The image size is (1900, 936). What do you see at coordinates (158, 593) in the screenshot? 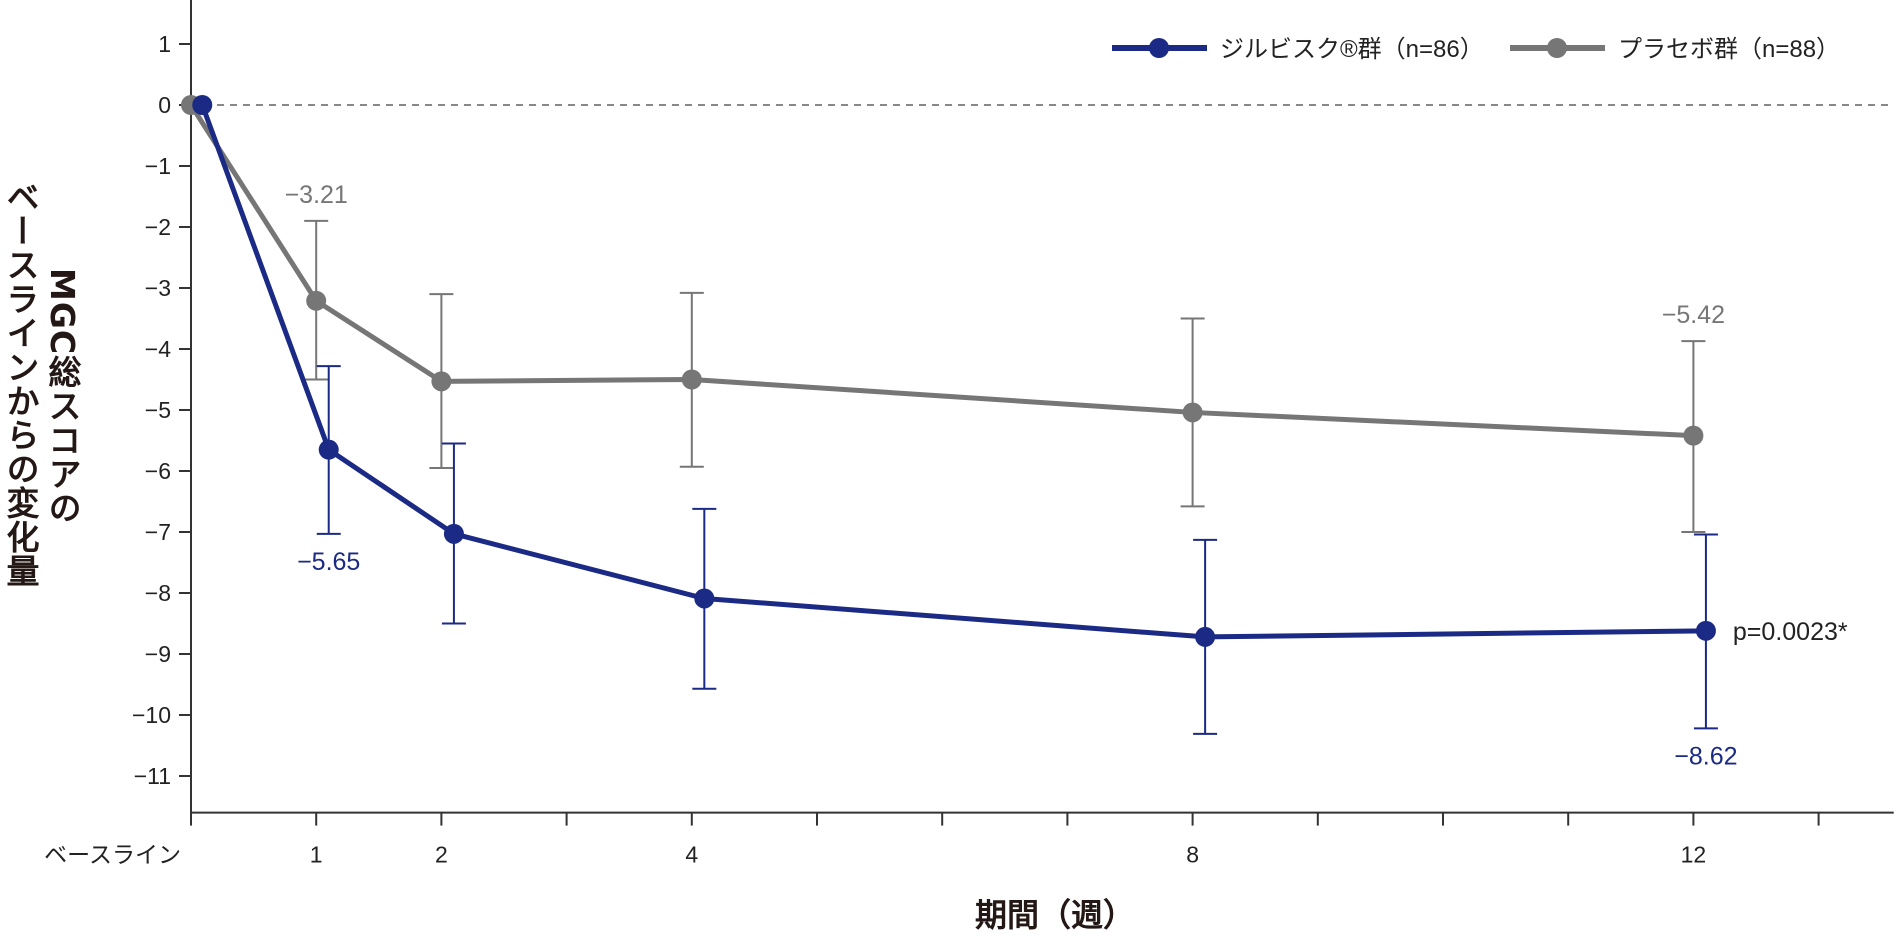
I see `y-tick-label: −8` at bounding box center [158, 593].